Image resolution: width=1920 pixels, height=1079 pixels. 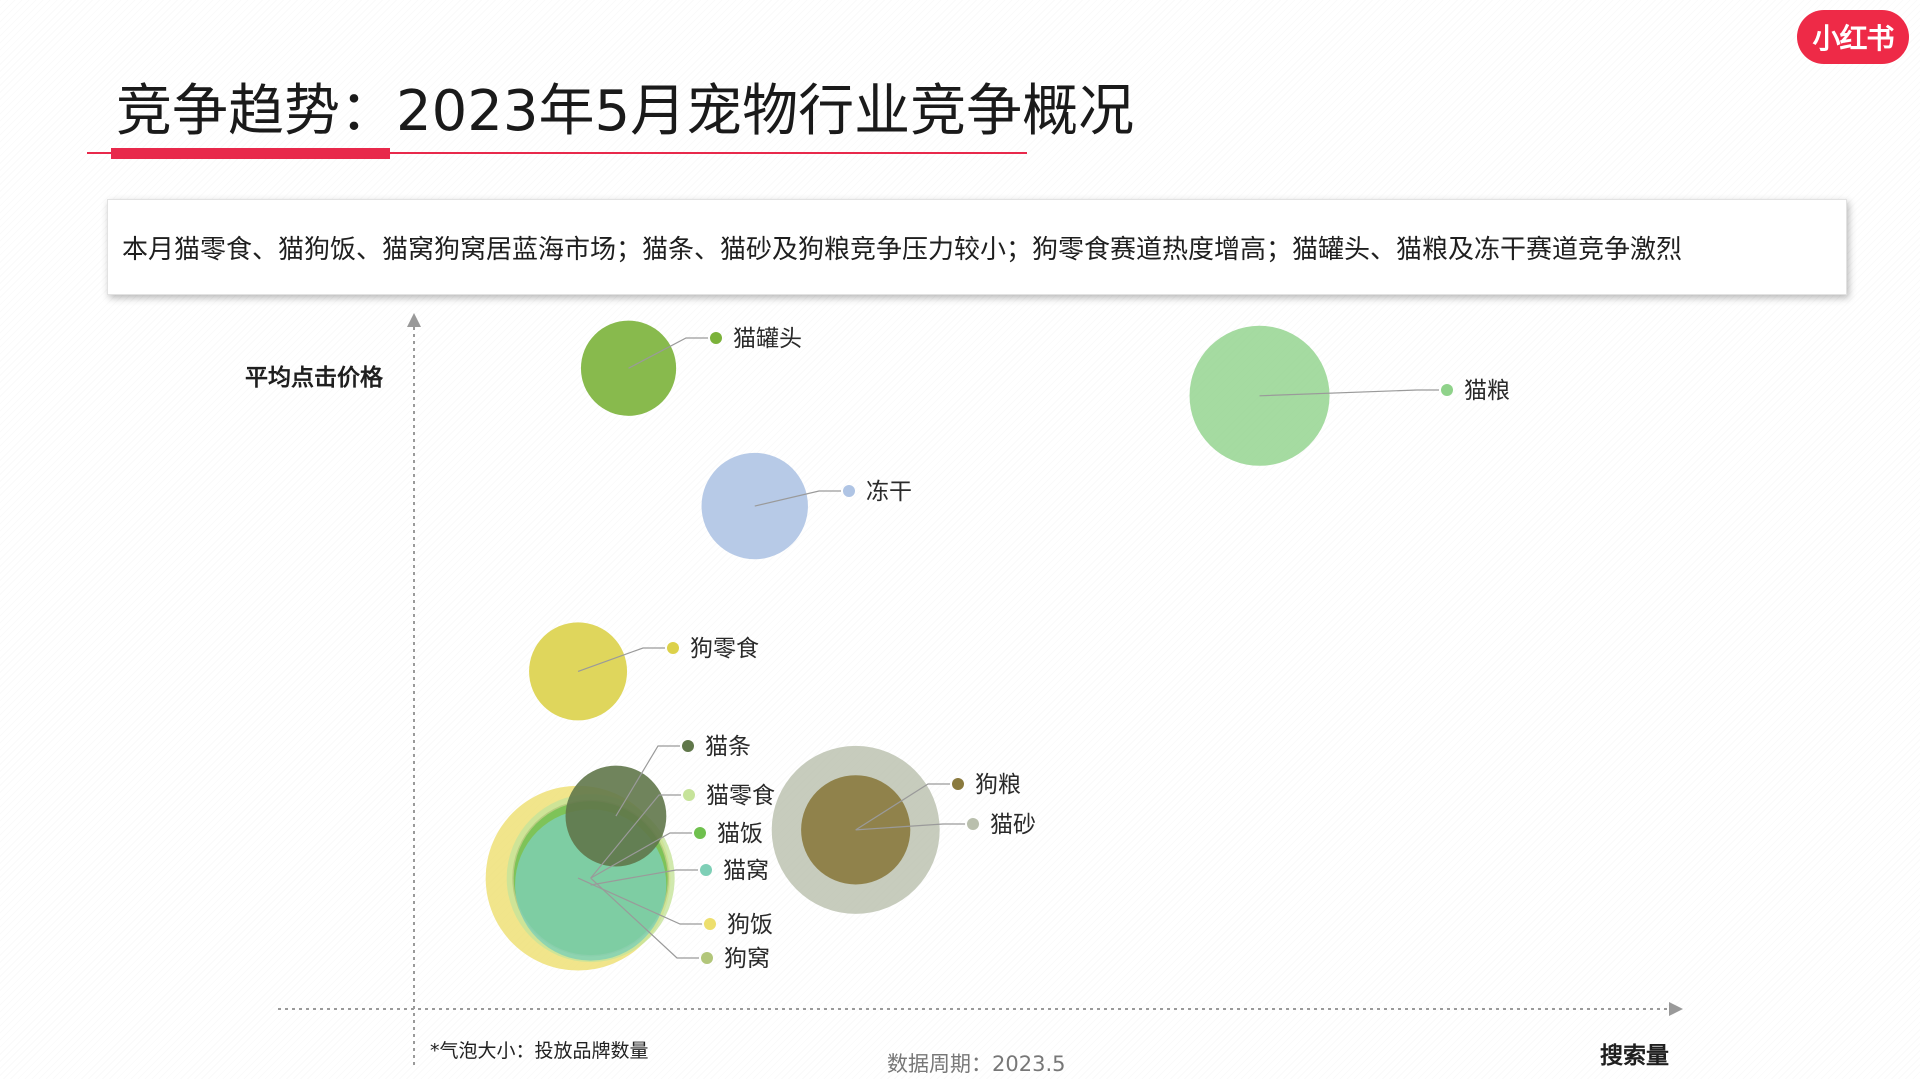 I want to click on x-axis-label: 搜索量, so click(x=1634, y=1056).